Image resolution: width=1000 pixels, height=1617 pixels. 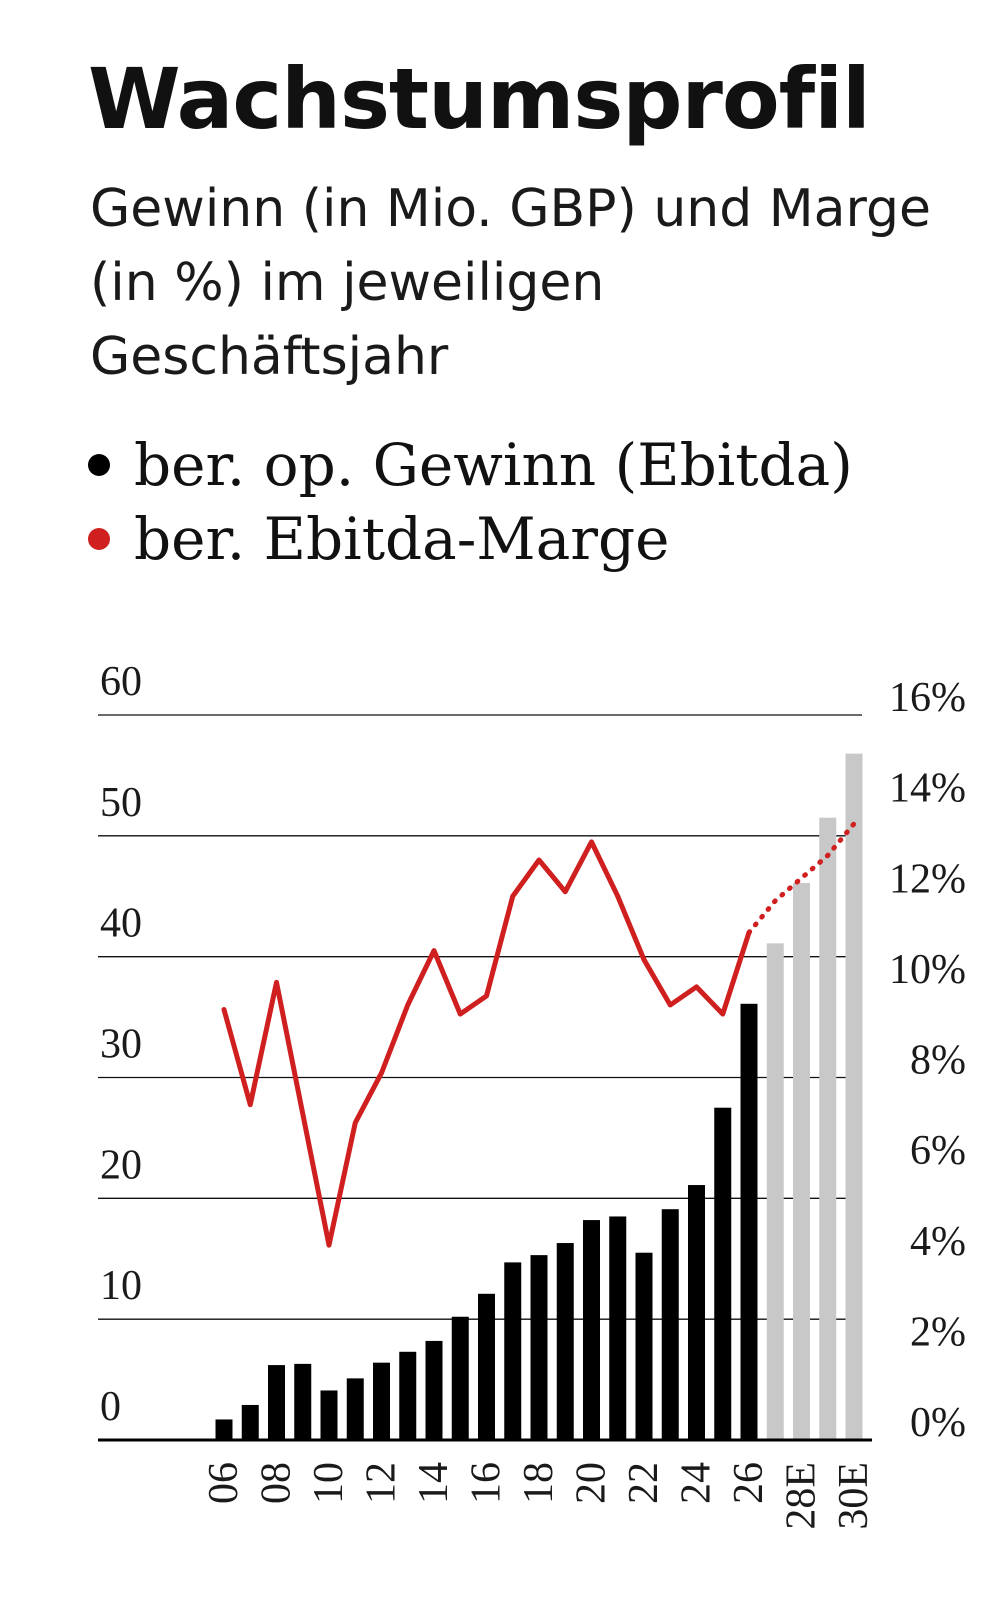 What do you see at coordinates (592, 1483) in the screenshot?
I see `x-tick-20: 20` at bounding box center [592, 1483].